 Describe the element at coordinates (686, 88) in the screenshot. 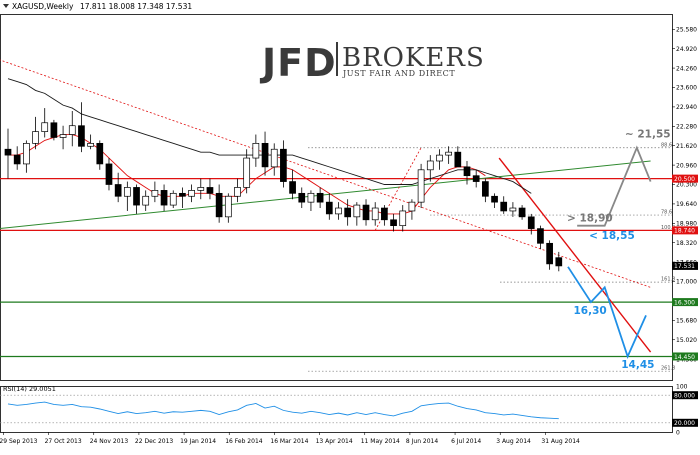

I see `y-tick-label: 23.600` at that location.